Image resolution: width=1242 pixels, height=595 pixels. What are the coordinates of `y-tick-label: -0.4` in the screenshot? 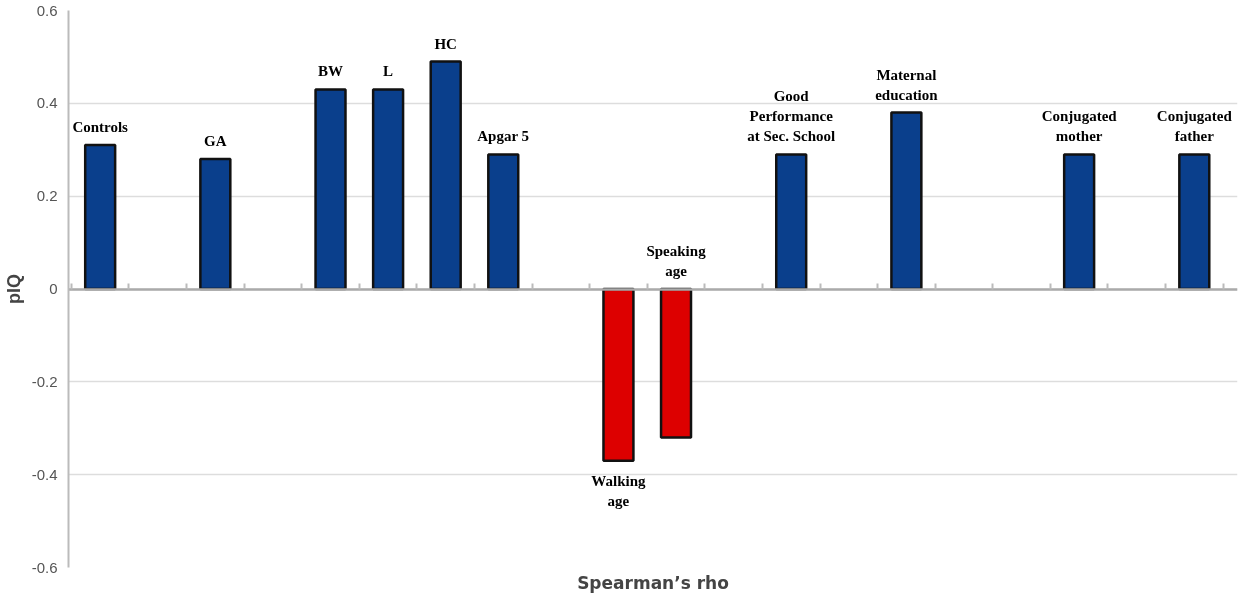 It's located at (44, 474).